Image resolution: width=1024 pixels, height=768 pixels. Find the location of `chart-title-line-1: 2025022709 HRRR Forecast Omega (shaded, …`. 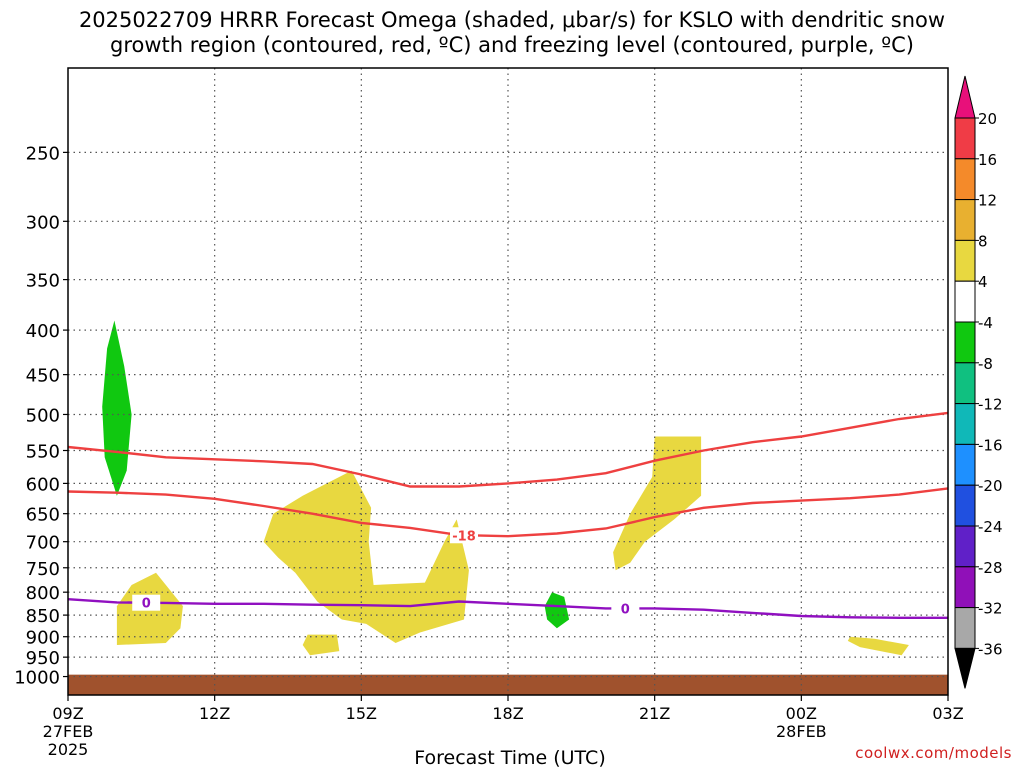

chart-title-line-1: 2025022709 HRRR Forecast Omega (shaded, … is located at coordinates (512, 20).